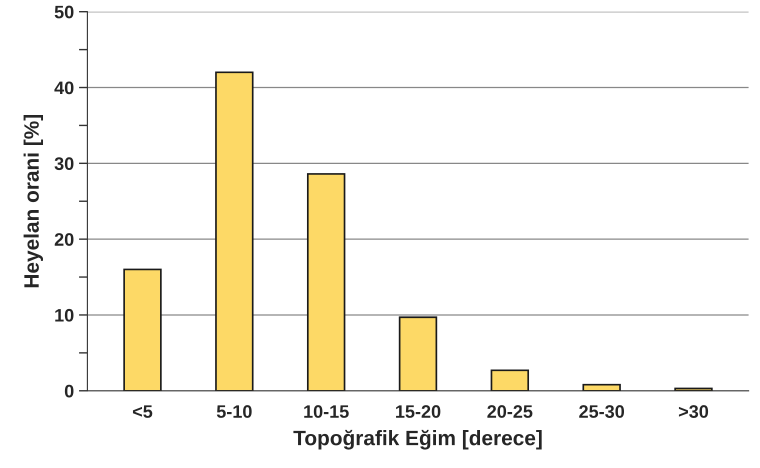 The image size is (760, 468). Describe the element at coordinates (418, 411) in the screenshot. I see `x-tick-label: 15-20` at that location.